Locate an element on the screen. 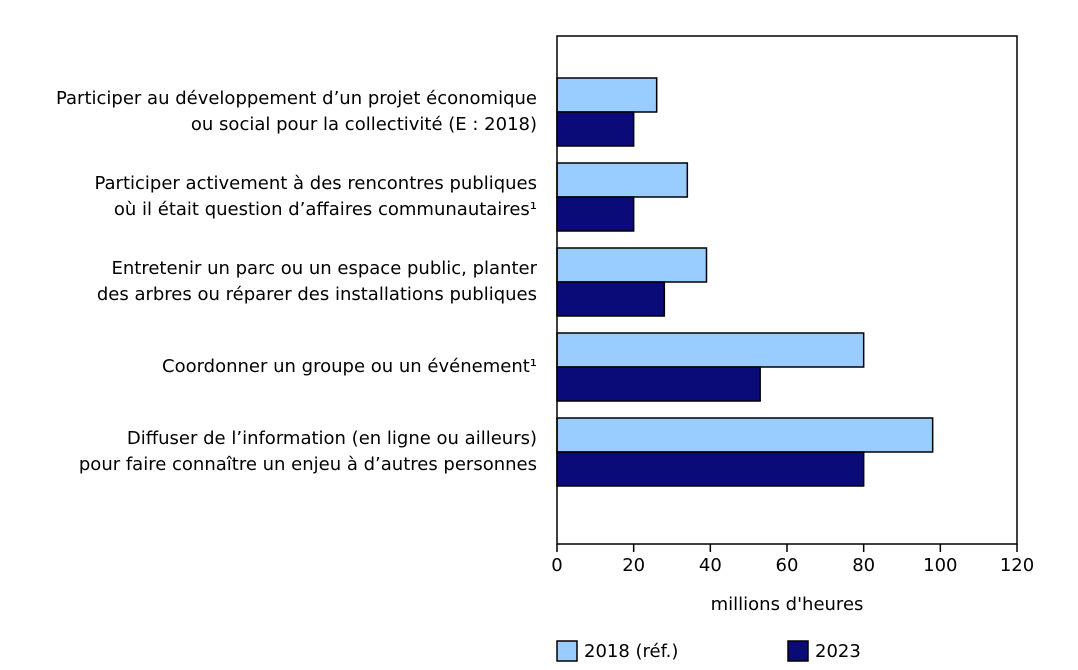  x-axis-label: millions d'heures is located at coordinates (787, 604).